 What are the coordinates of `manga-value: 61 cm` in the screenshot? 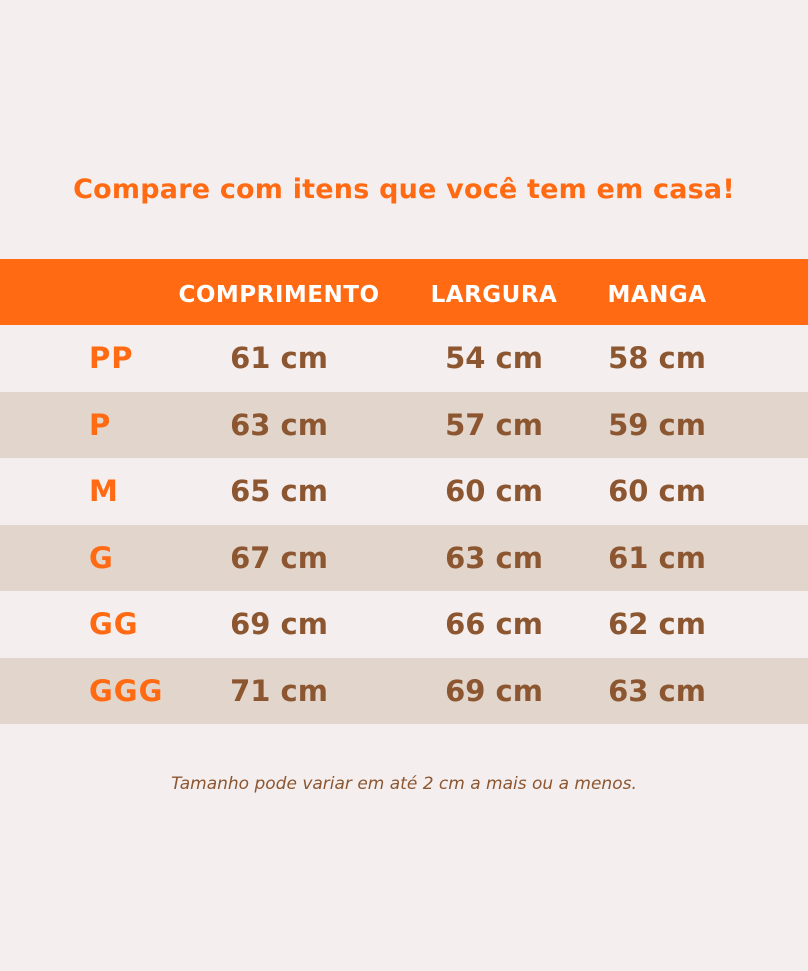 It's located at (657, 557).